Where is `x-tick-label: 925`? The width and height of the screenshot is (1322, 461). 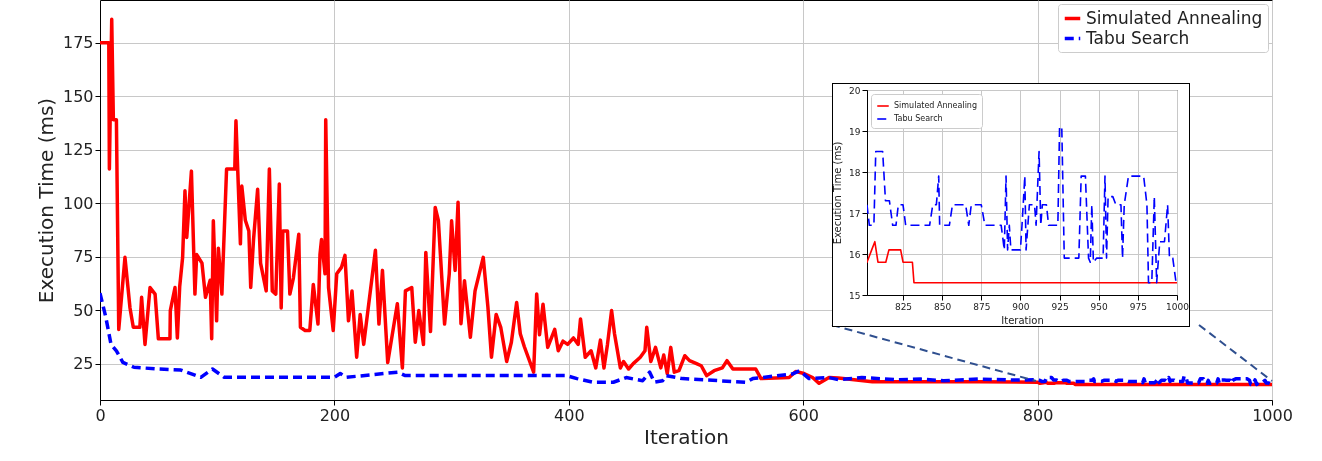
x-tick-label: 925 is located at coordinates (1060, 306).